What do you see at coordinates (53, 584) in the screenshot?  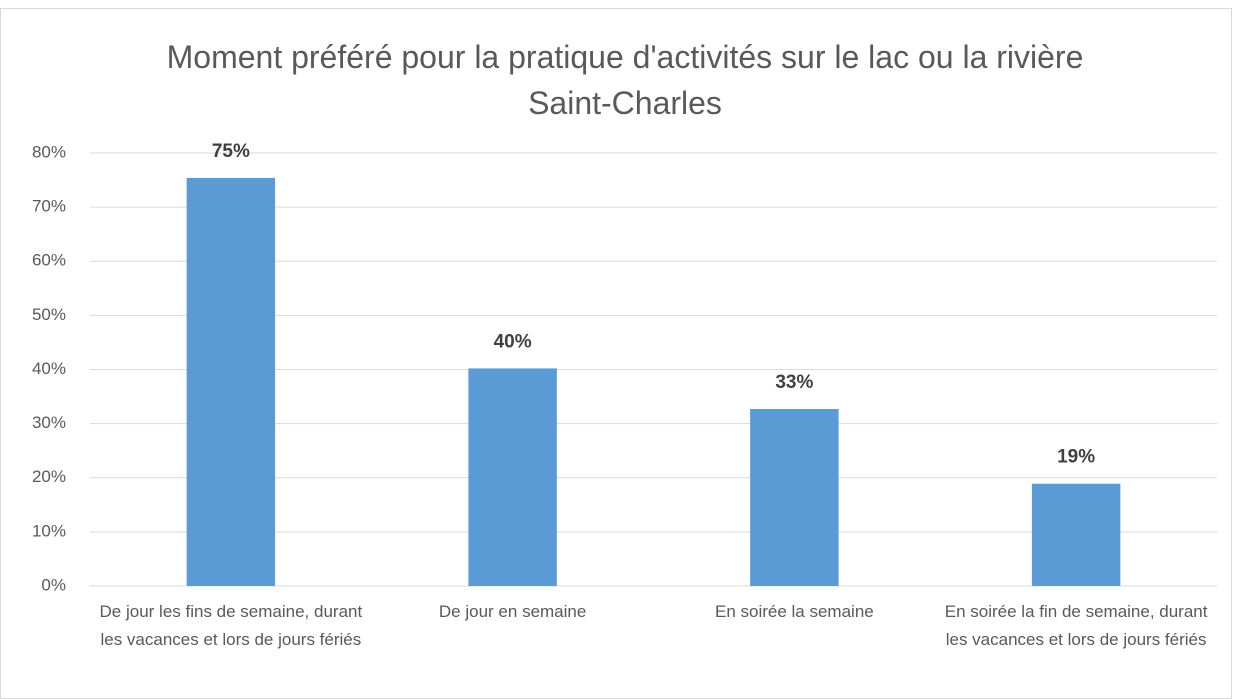 I see `y-tick-label: 0%` at bounding box center [53, 584].